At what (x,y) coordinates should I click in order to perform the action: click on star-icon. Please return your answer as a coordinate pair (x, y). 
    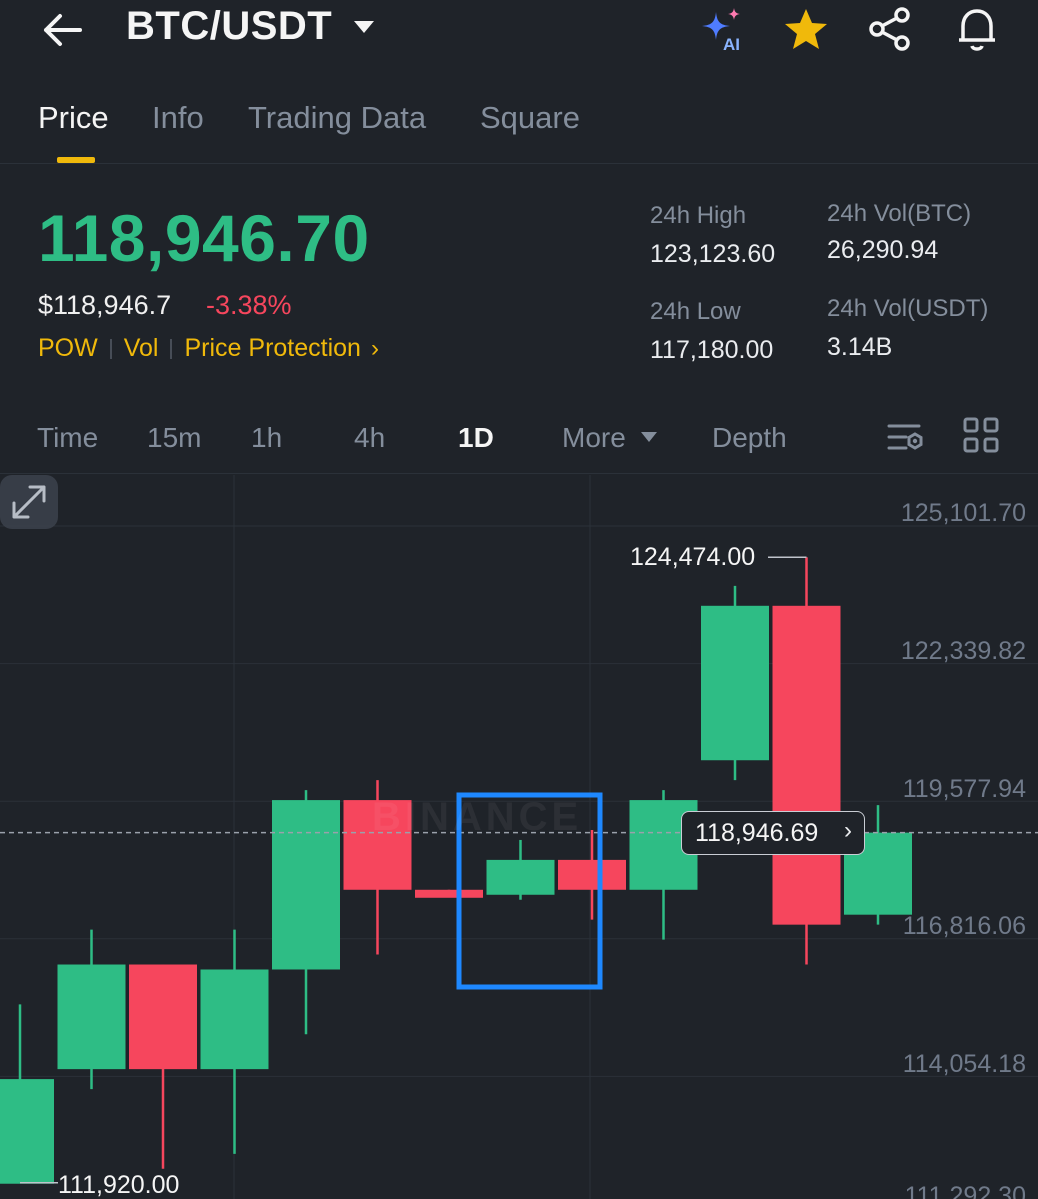
    Looking at the image, I should click on (806, 29).